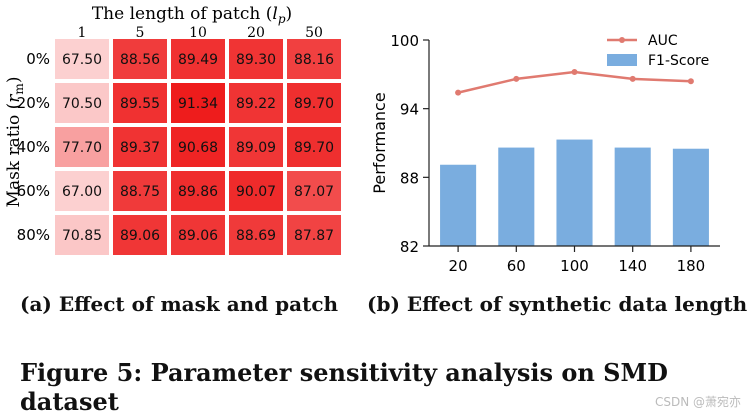  I want to click on heatmap-cell-label: 89.09, so click(256, 148).